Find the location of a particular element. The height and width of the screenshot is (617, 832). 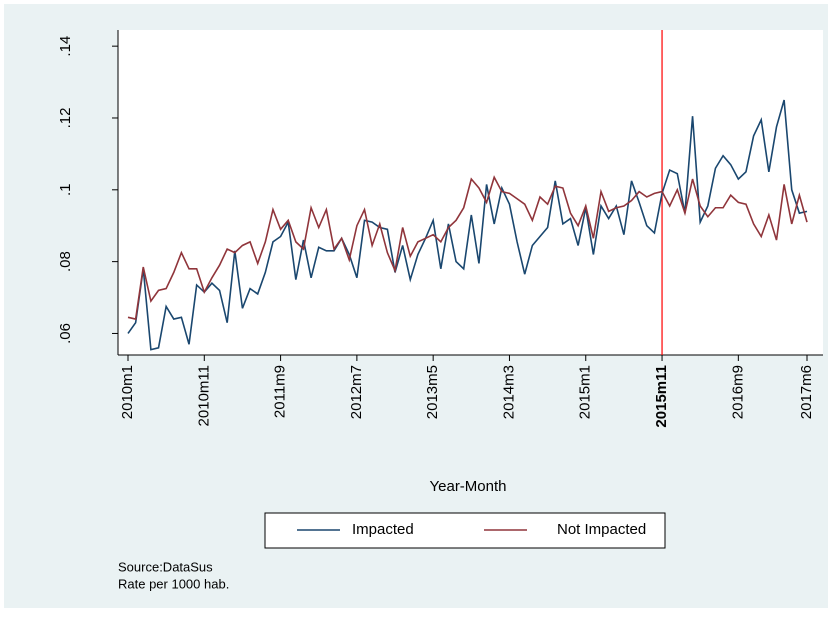

y-tick-label: .08 is located at coordinates (65, 261).